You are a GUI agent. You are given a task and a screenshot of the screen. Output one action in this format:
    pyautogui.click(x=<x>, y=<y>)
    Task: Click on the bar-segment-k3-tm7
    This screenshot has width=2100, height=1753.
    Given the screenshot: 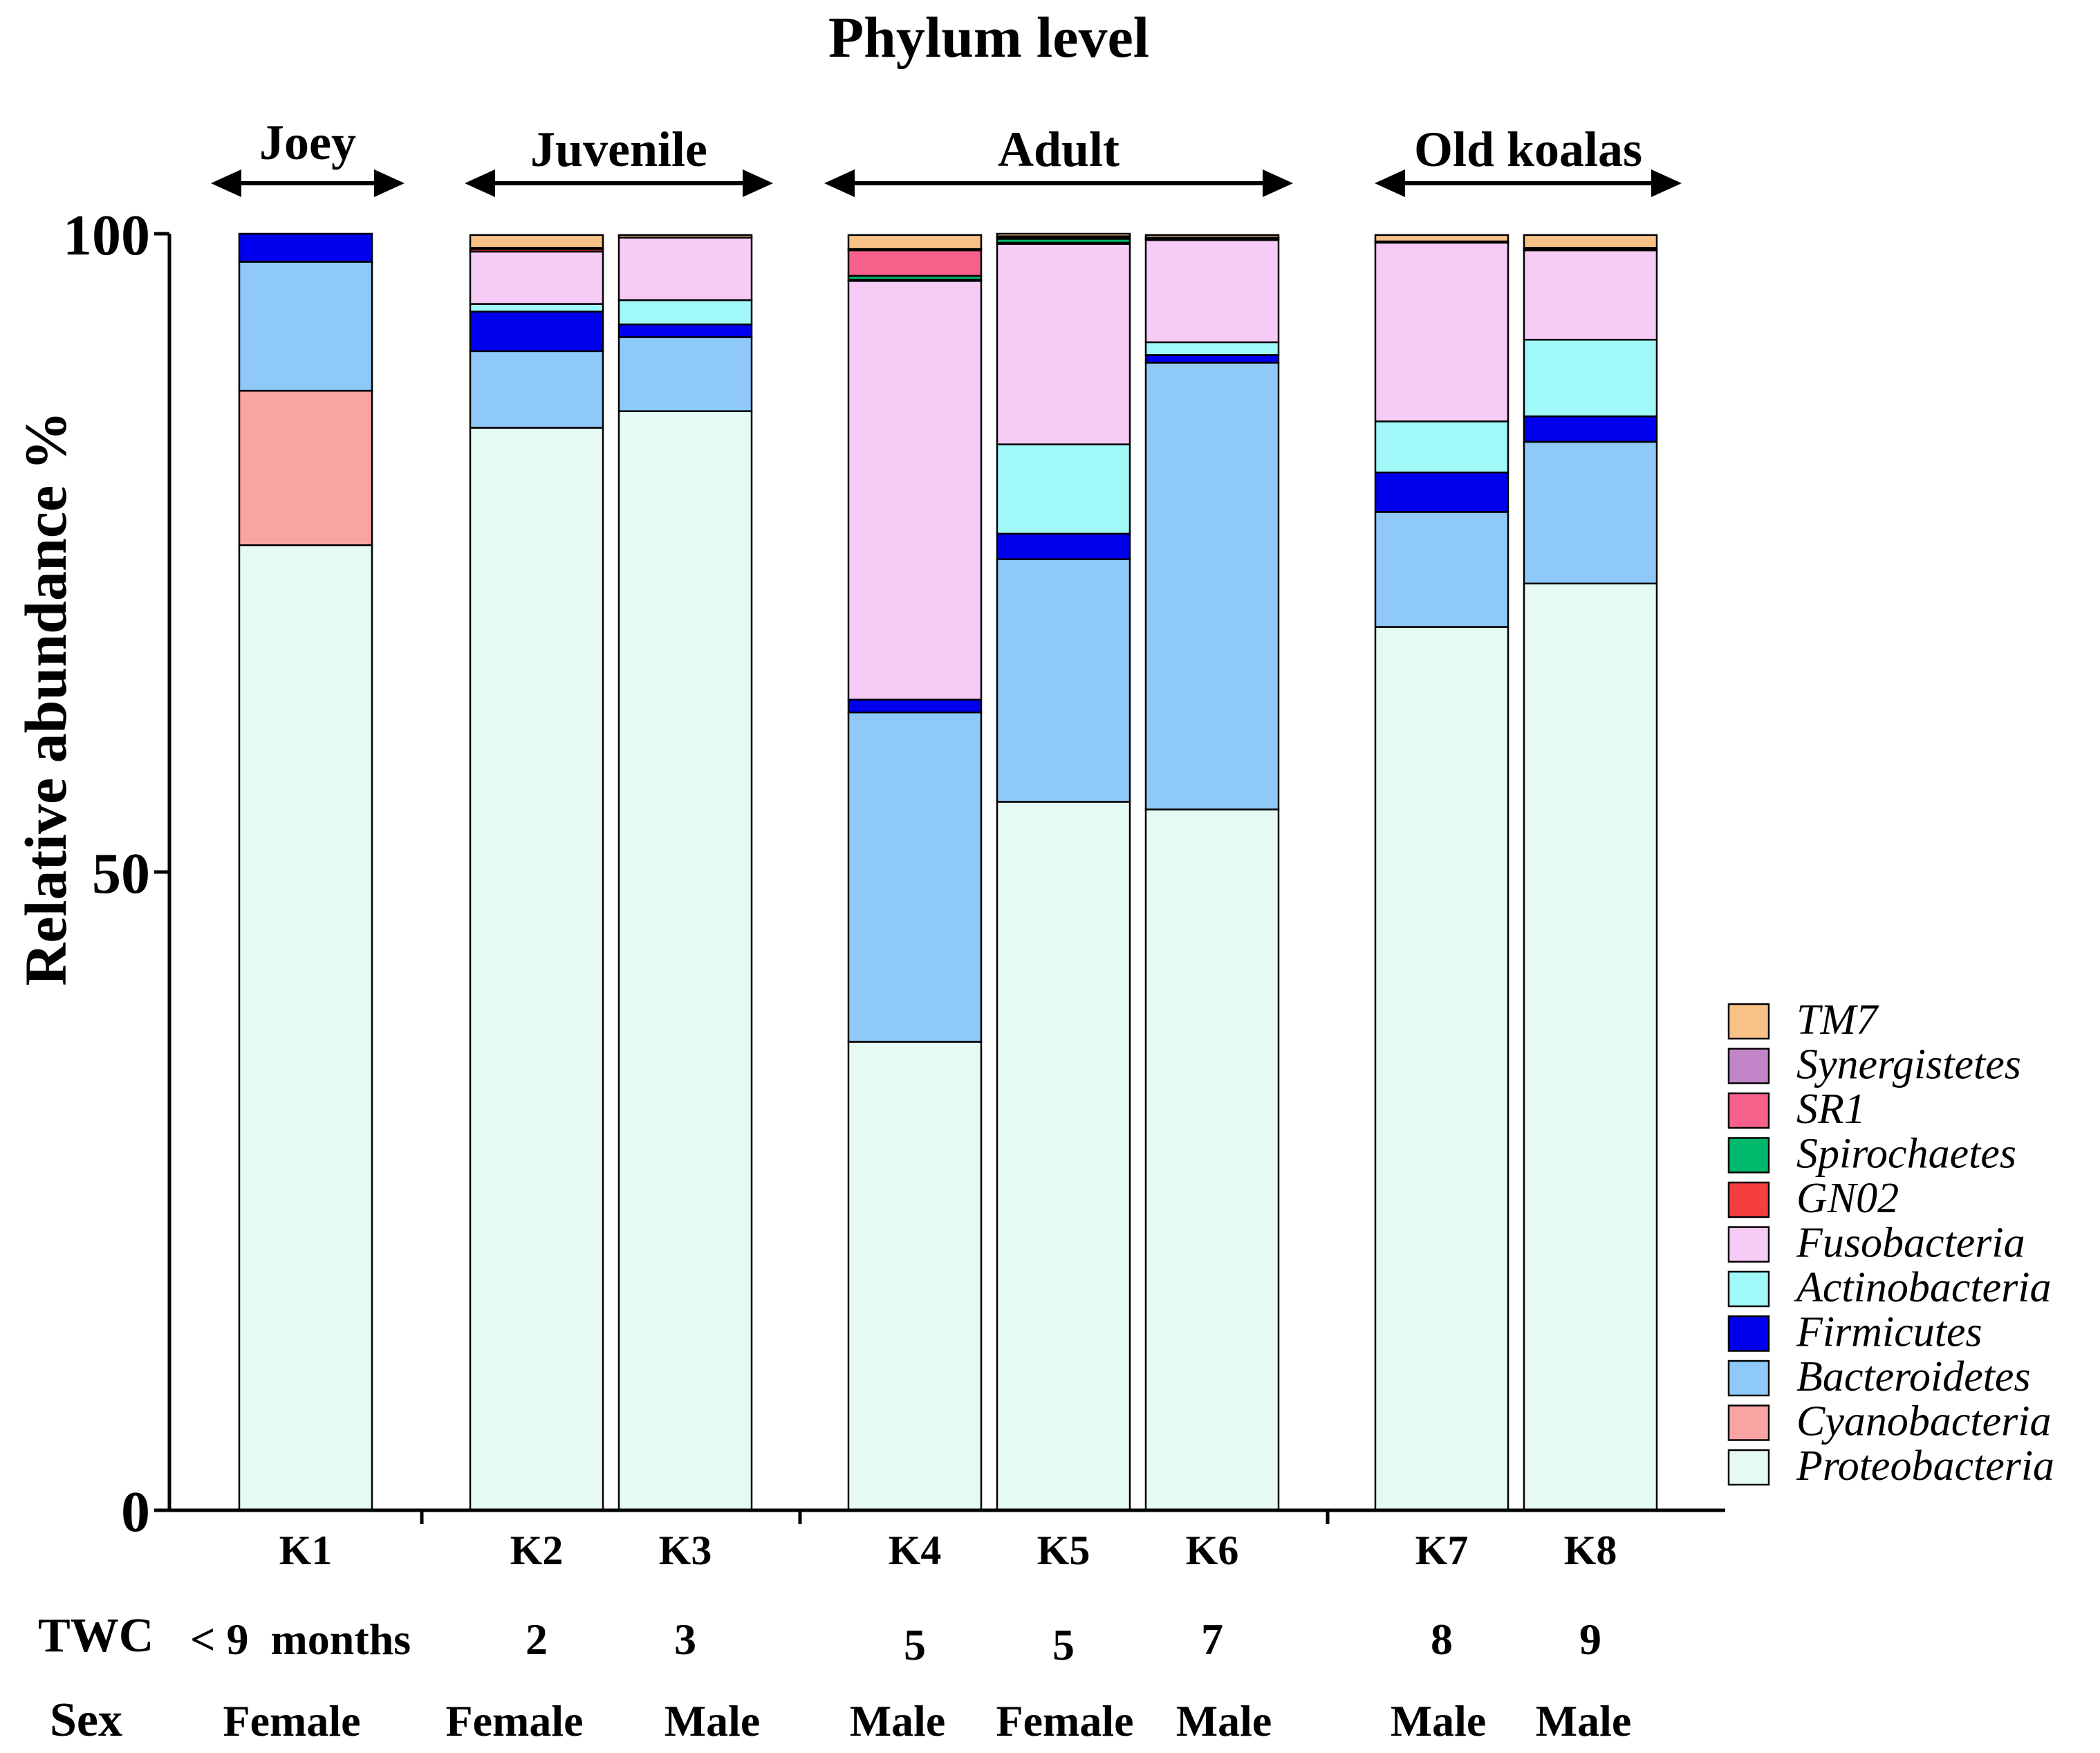 What is the action you would take?
    pyautogui.click(x=685, y=236)
    